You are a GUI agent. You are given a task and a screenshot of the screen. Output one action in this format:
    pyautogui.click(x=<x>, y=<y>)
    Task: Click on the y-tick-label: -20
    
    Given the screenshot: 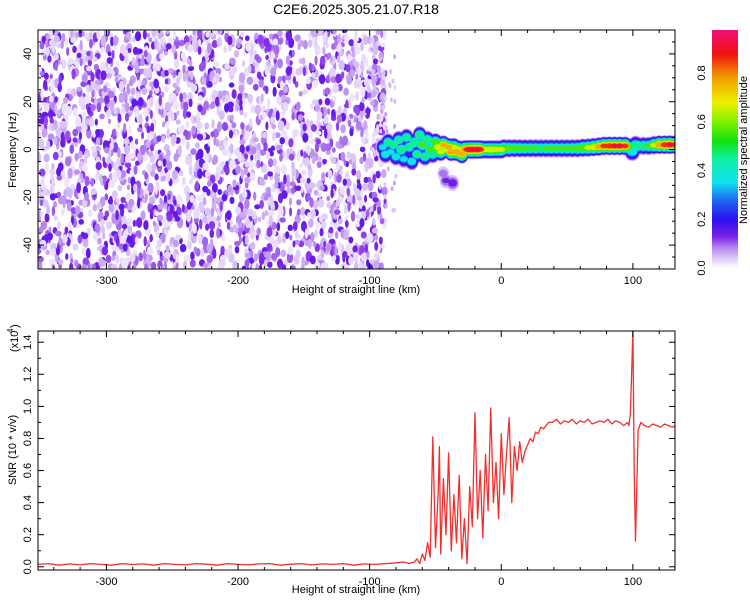 What is the action you would take?
    pyautogui.click(x=28, y=197)
    